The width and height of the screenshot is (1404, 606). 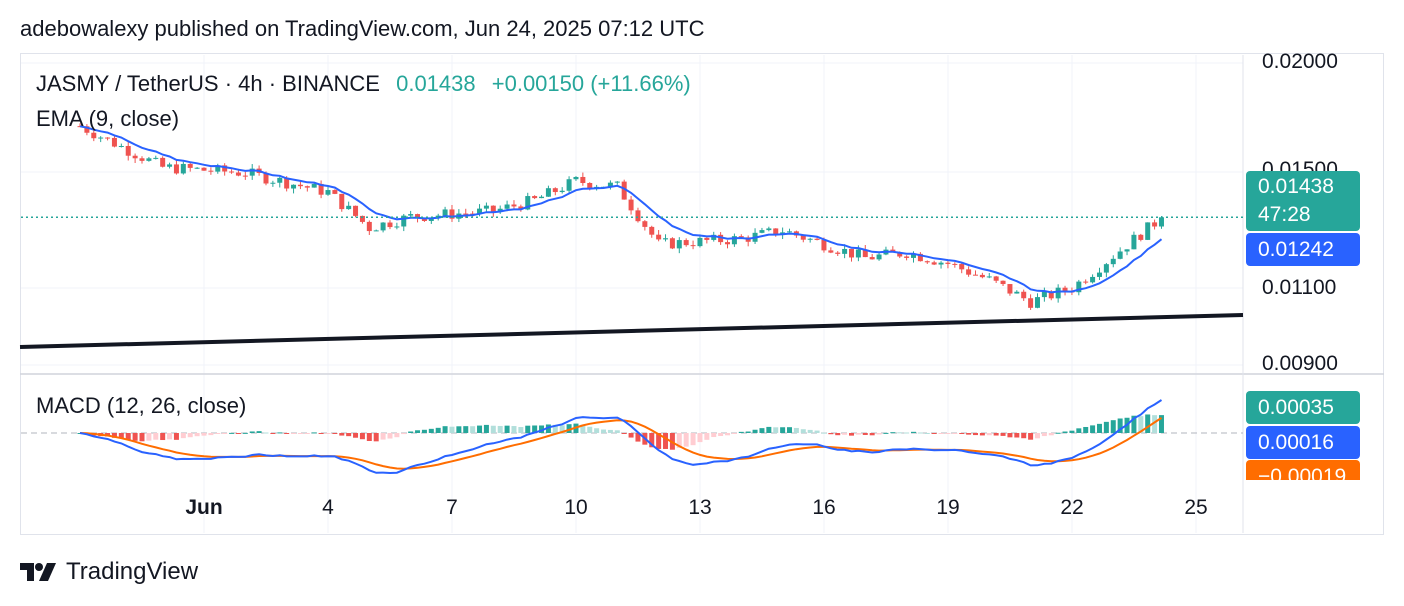 What do you see at coordinates (824, 507) in the screenshot?
I see `x-tick-5: 16` at bounding box center [824, 507].